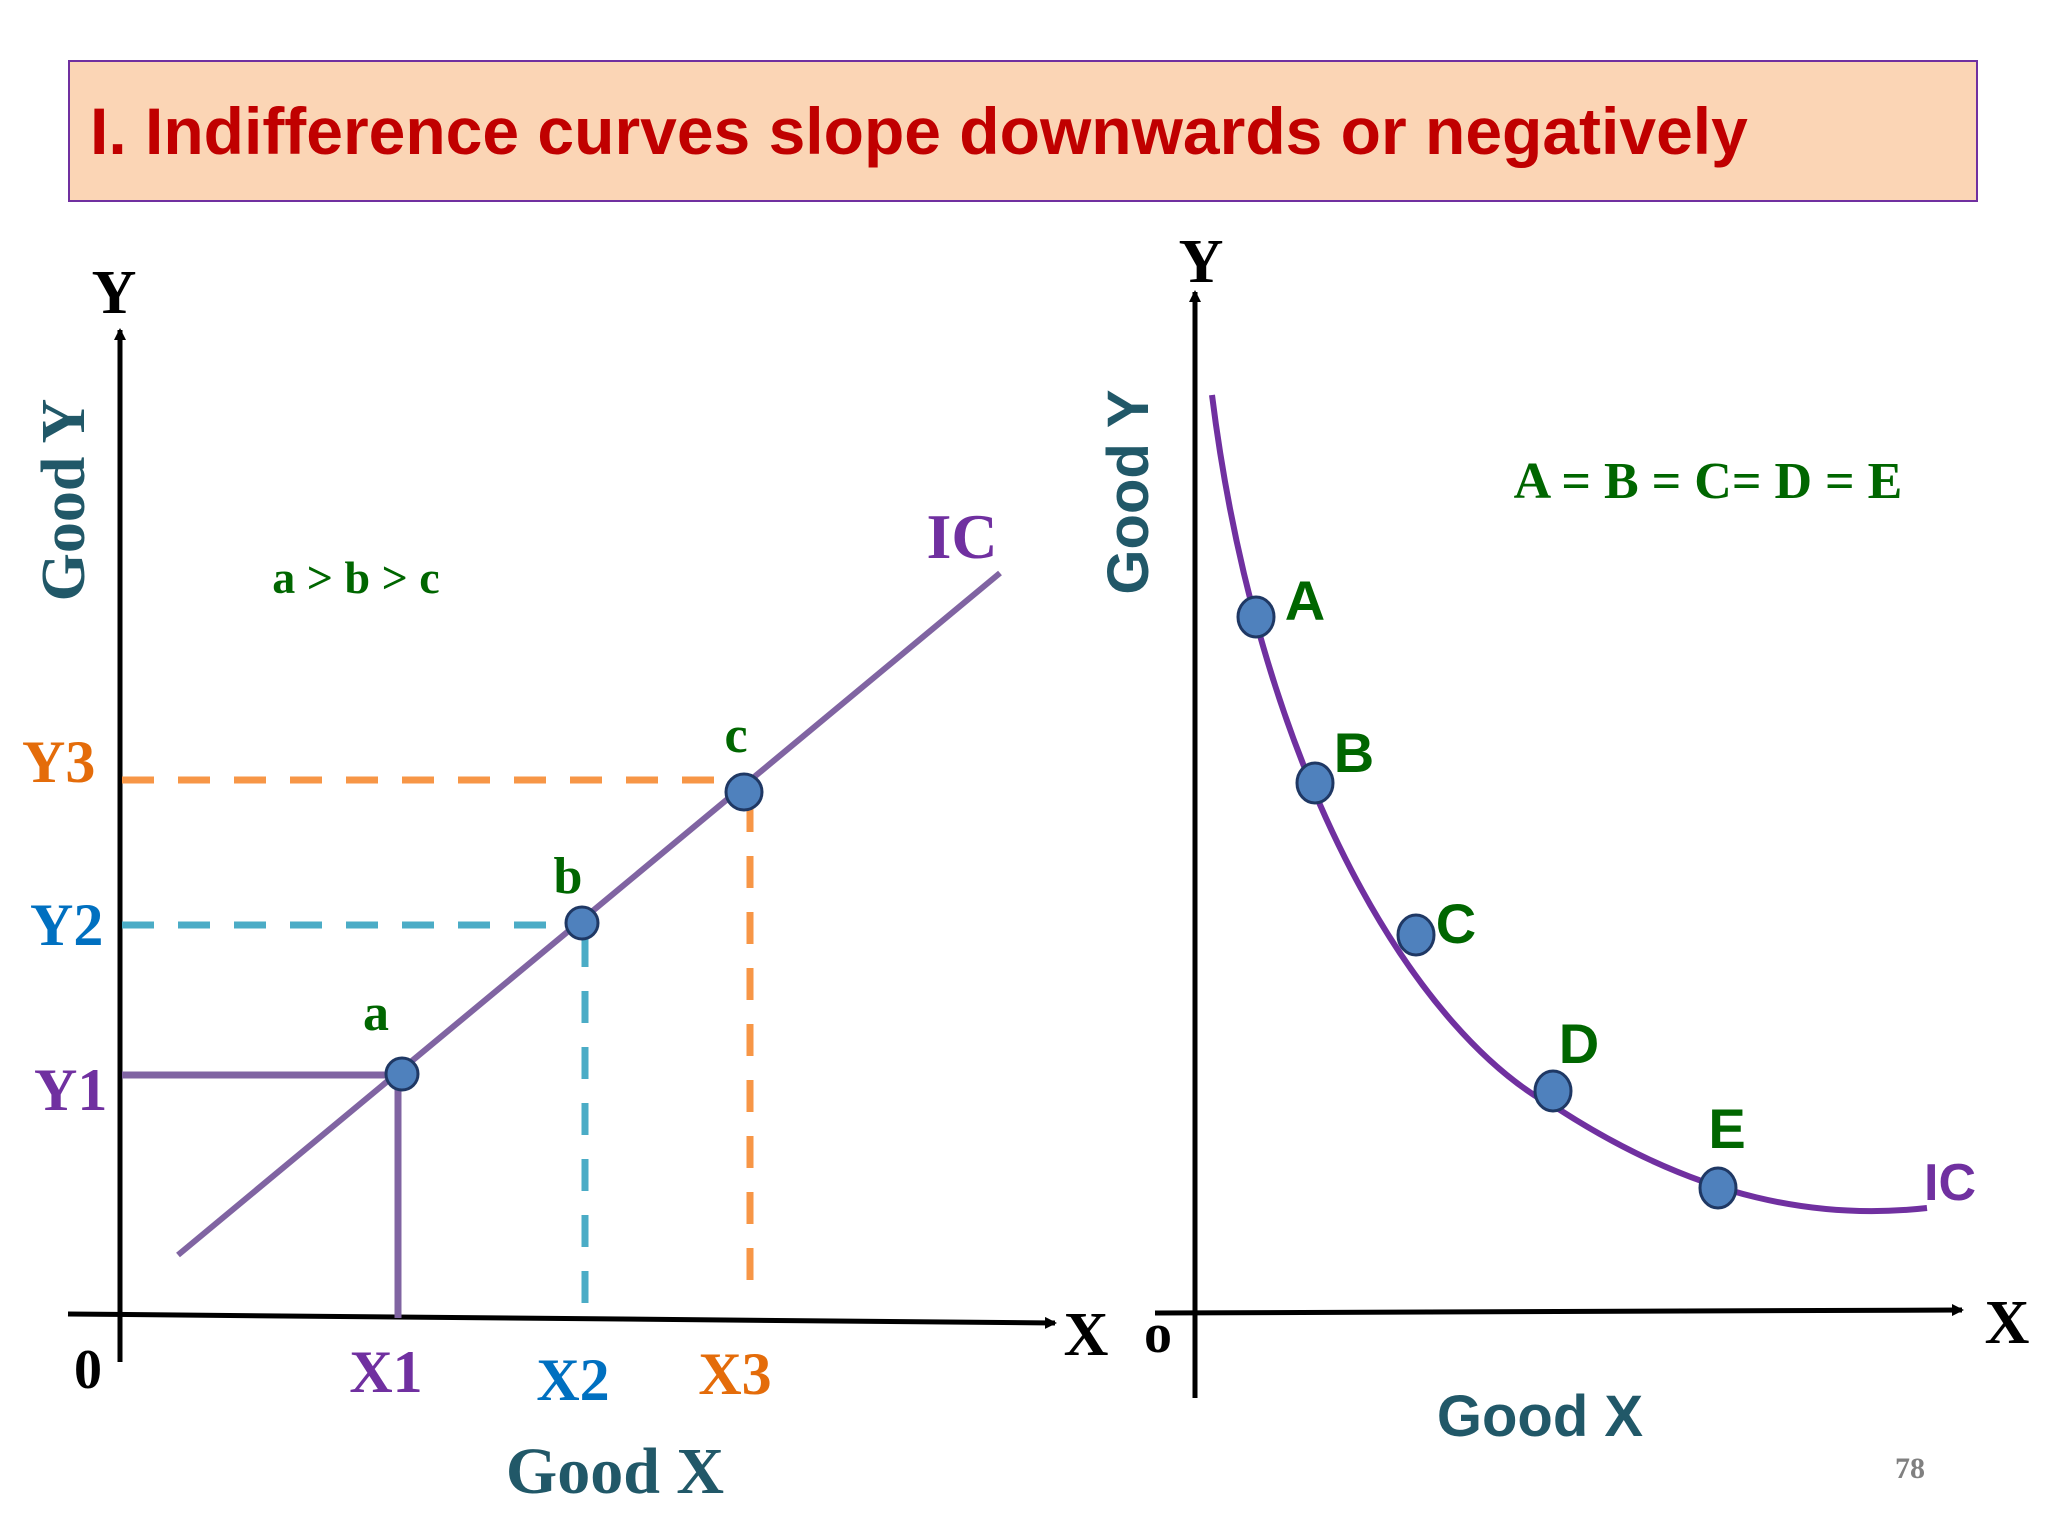 This screenshot has height=1536, width=2048. What do you see at coordinates (1354, 752) in the screenshot?
I see `point-B-label: B` at bounding box center [1354, 752].